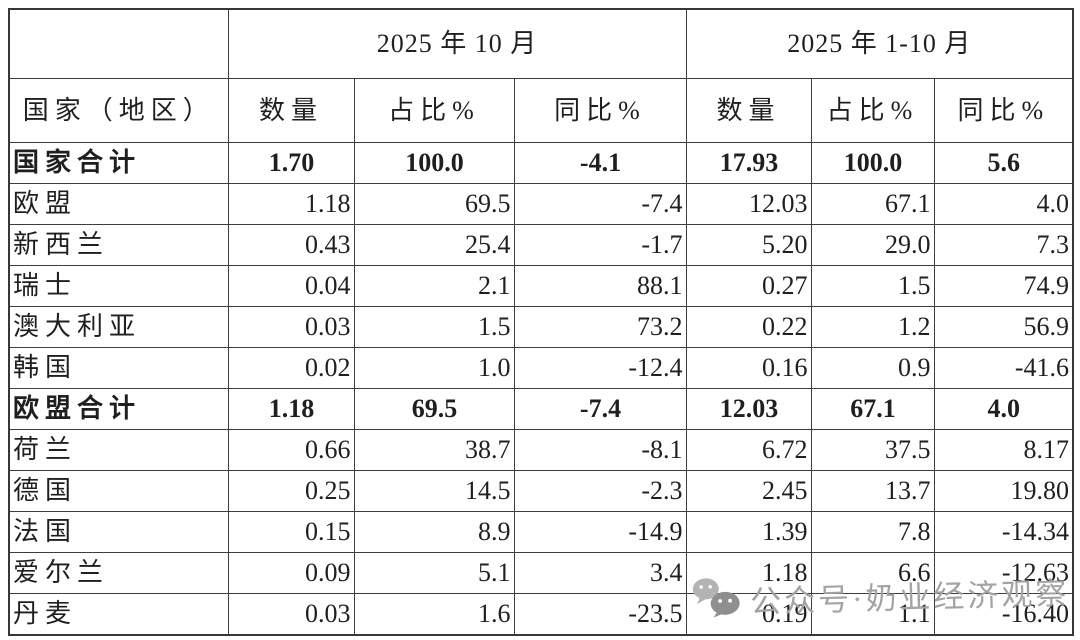 The height and width of the screenshot is (640, 1080). I want to click on value-cell: 1.39, so click(748, 532).